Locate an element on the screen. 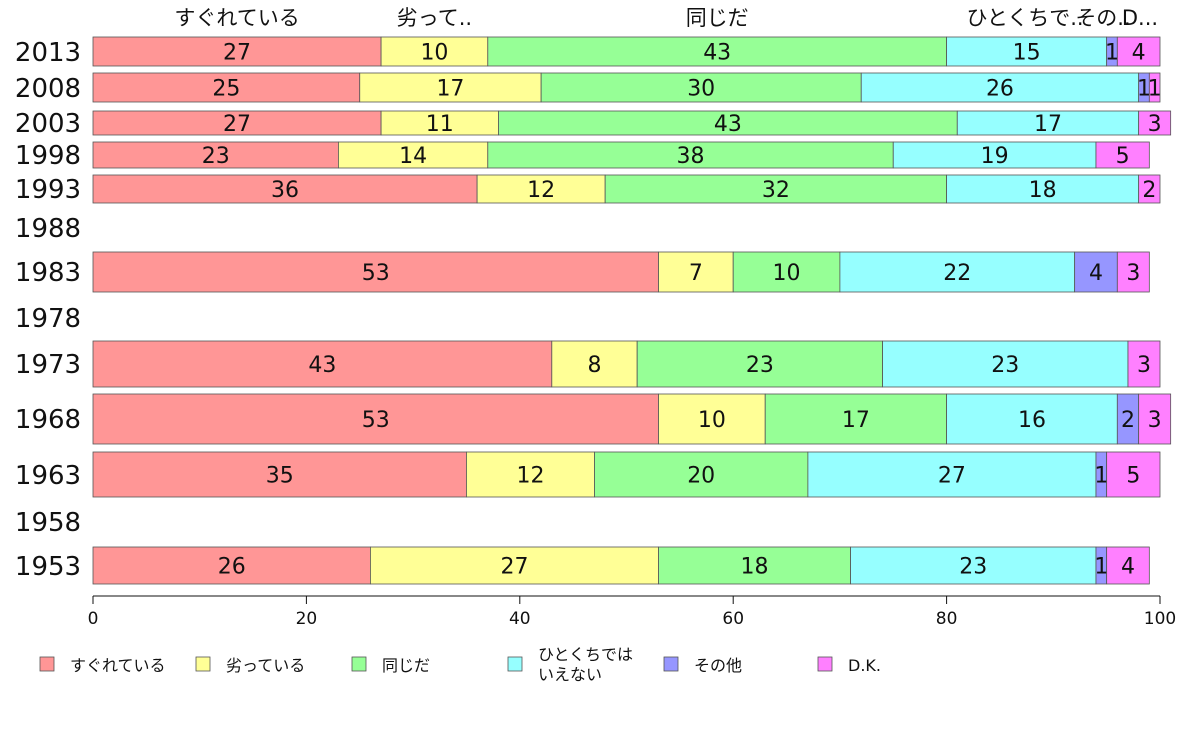 This screenshot has width=1188, height=736. bar-value-label-2013-1: 10 is located at coordinates (434, 53).